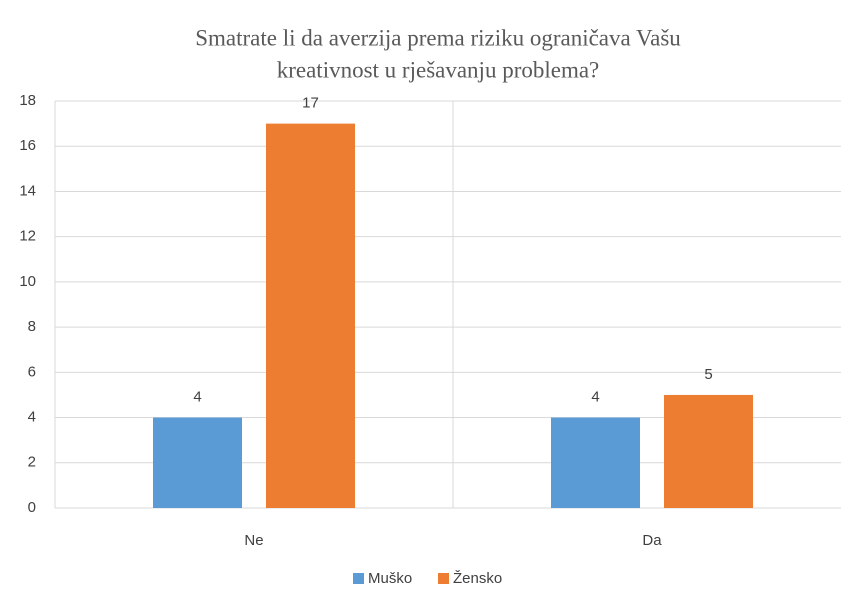 The image size is (841, 590). Describe the element at coordinates (253, 540) in the screenshot. I see `x-tick-label: Ne` at that location.